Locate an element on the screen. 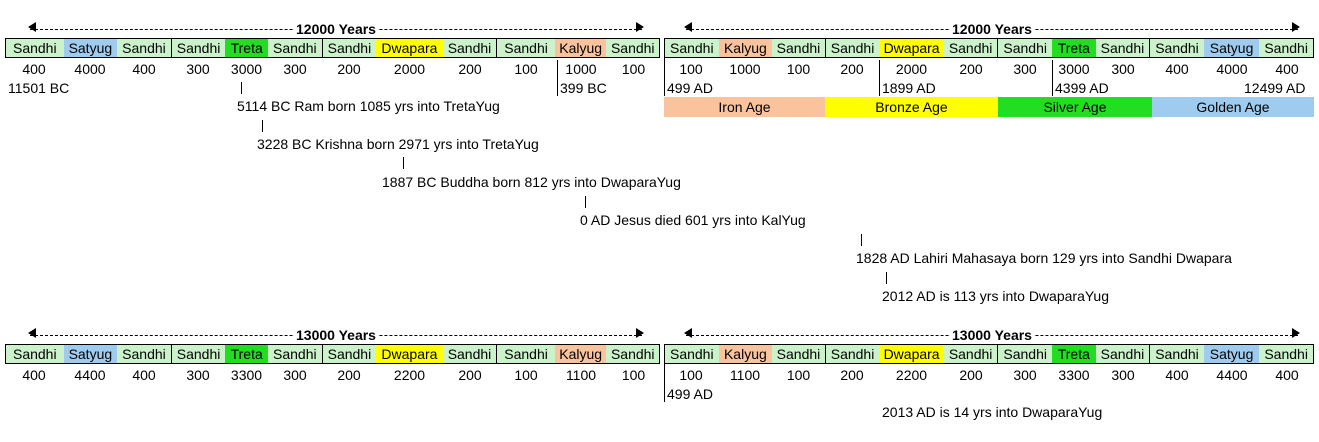 This screenshot has width=1319, height=442. iron-age-band: Iron Age is located at coordinates (744, 107).